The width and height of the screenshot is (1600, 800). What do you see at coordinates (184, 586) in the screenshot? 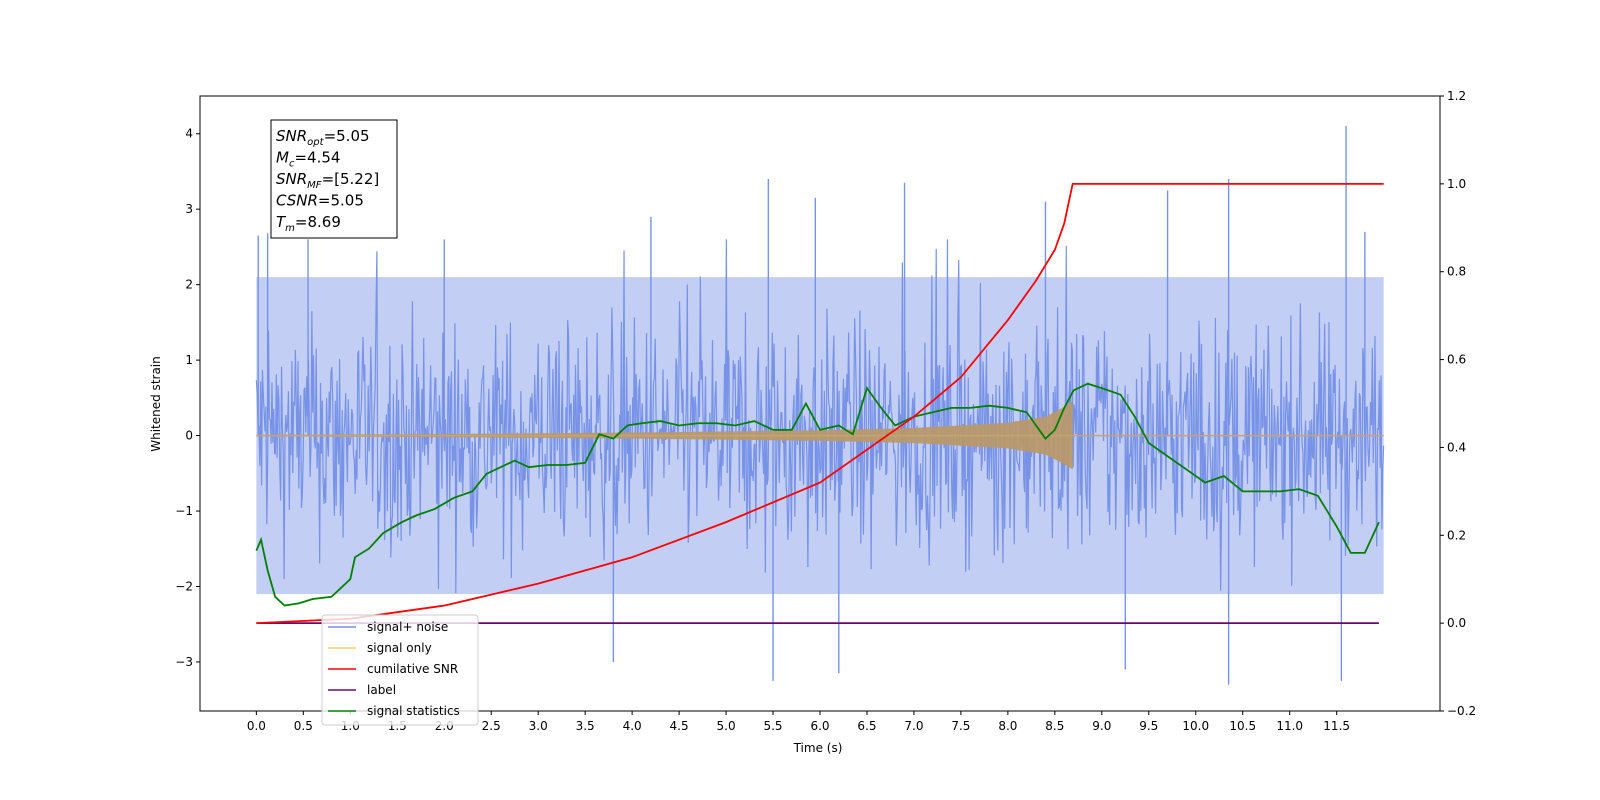
I see `y-tick-label: −2` at bounding box center [184, 586].